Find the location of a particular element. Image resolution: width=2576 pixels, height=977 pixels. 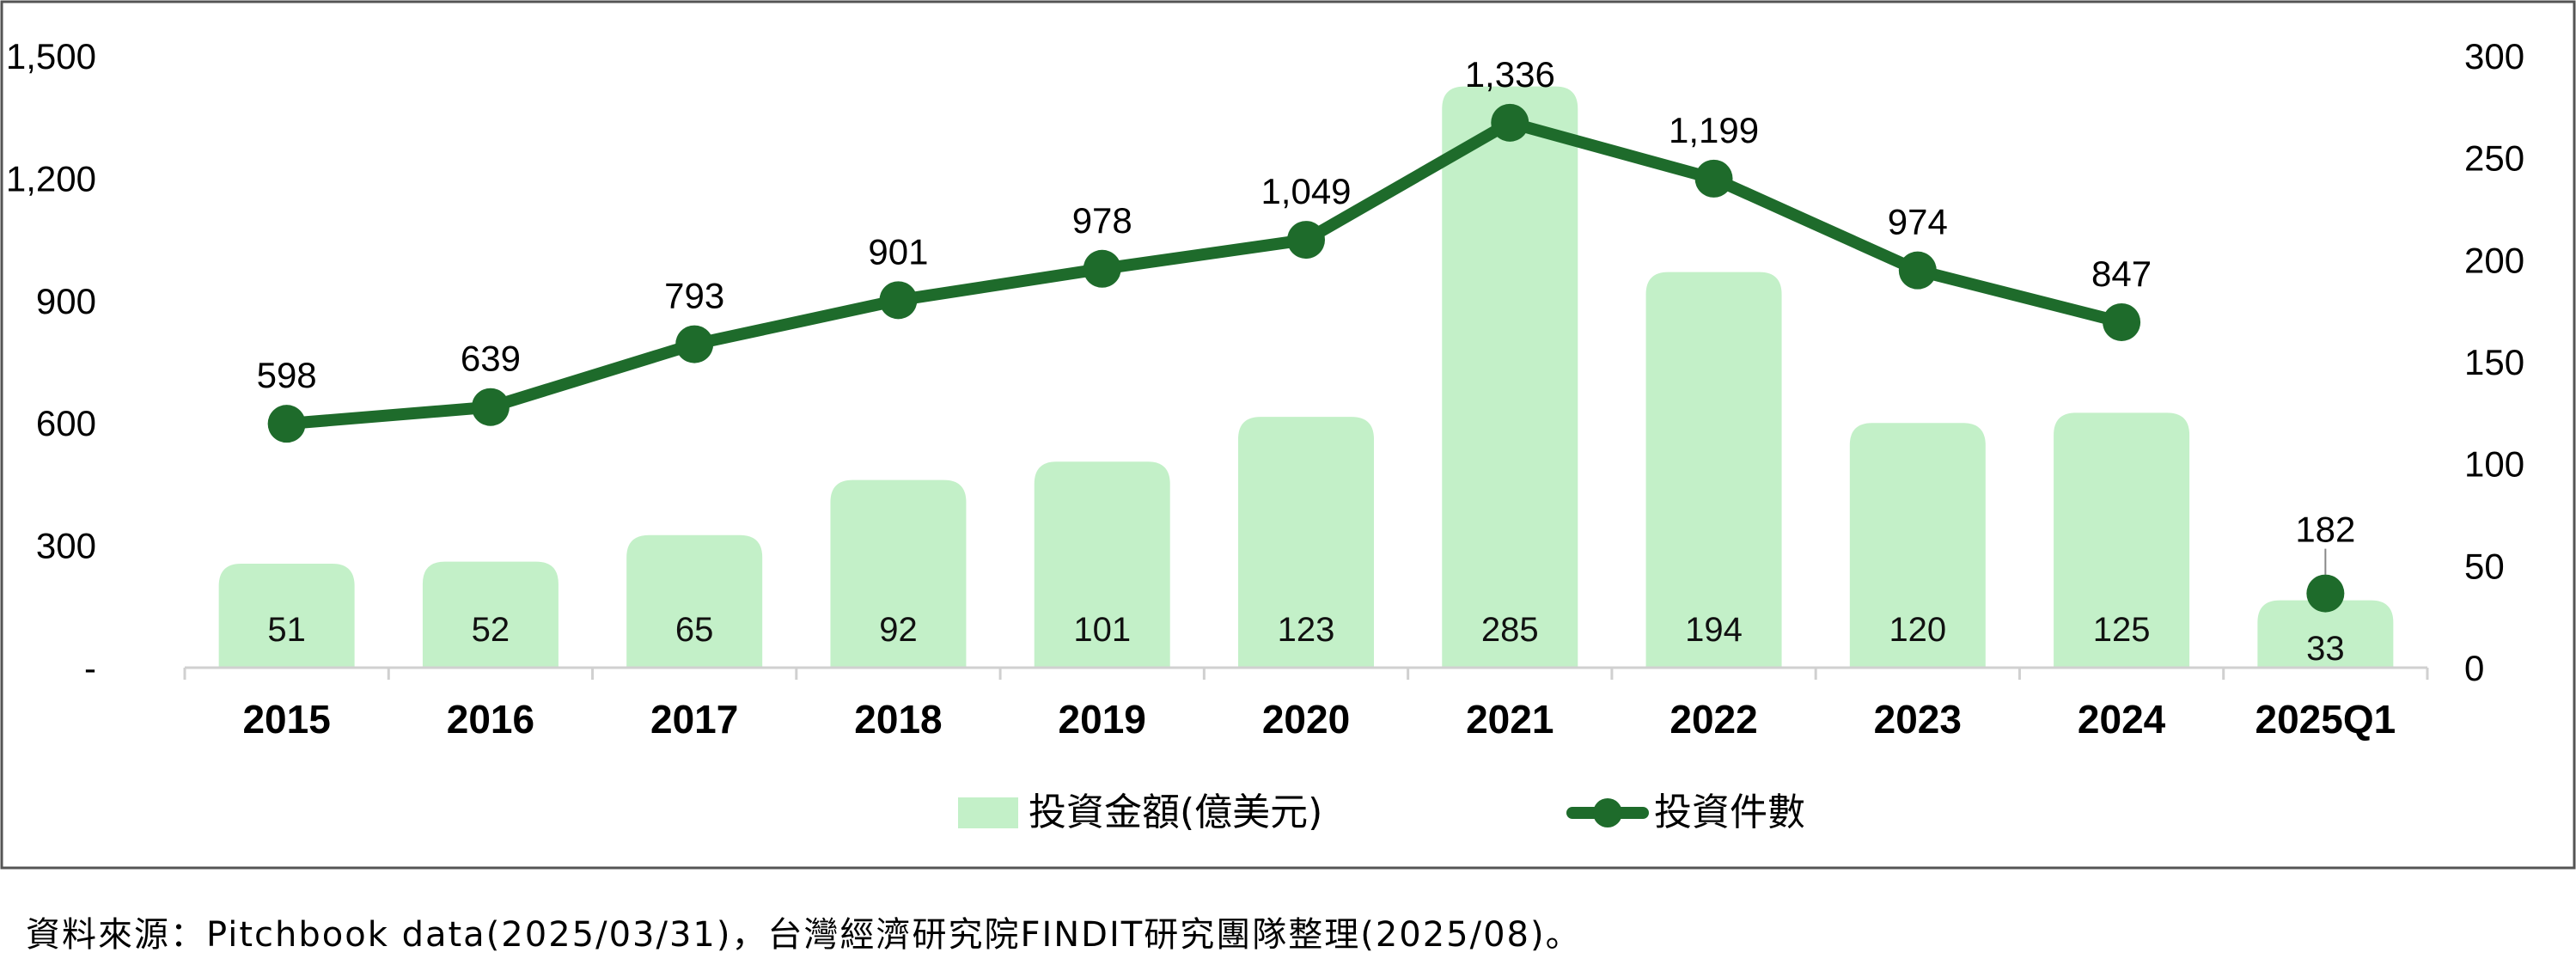

legend-bar-swatch is located at coordinates (988, 812).